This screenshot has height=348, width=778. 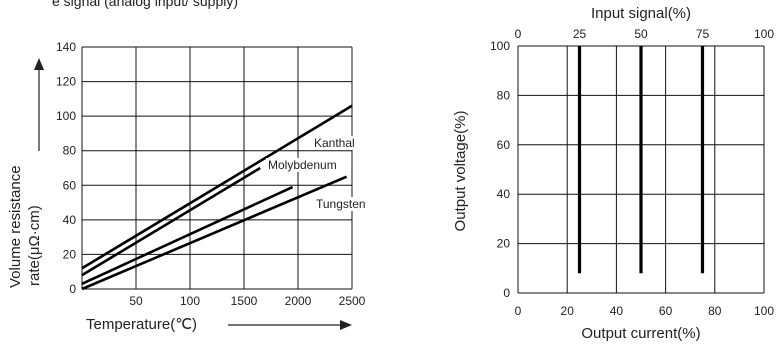 What do you see at coordinates (666, 311) in the screenshot?
I see `x-tick-label: 60` at bounding box center [666, 311].